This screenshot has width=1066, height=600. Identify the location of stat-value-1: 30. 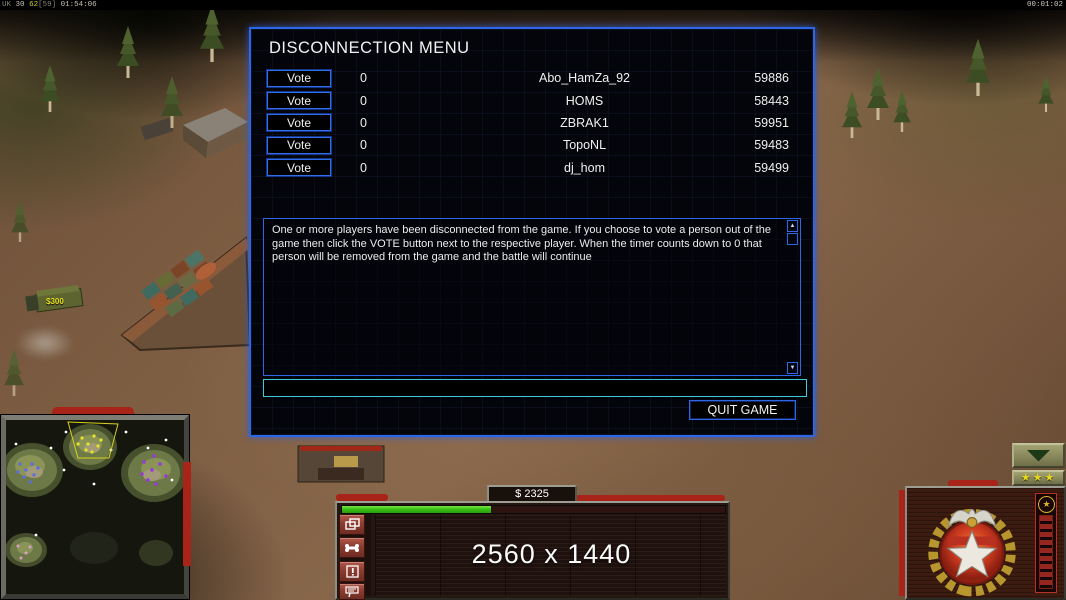
(20, 5).